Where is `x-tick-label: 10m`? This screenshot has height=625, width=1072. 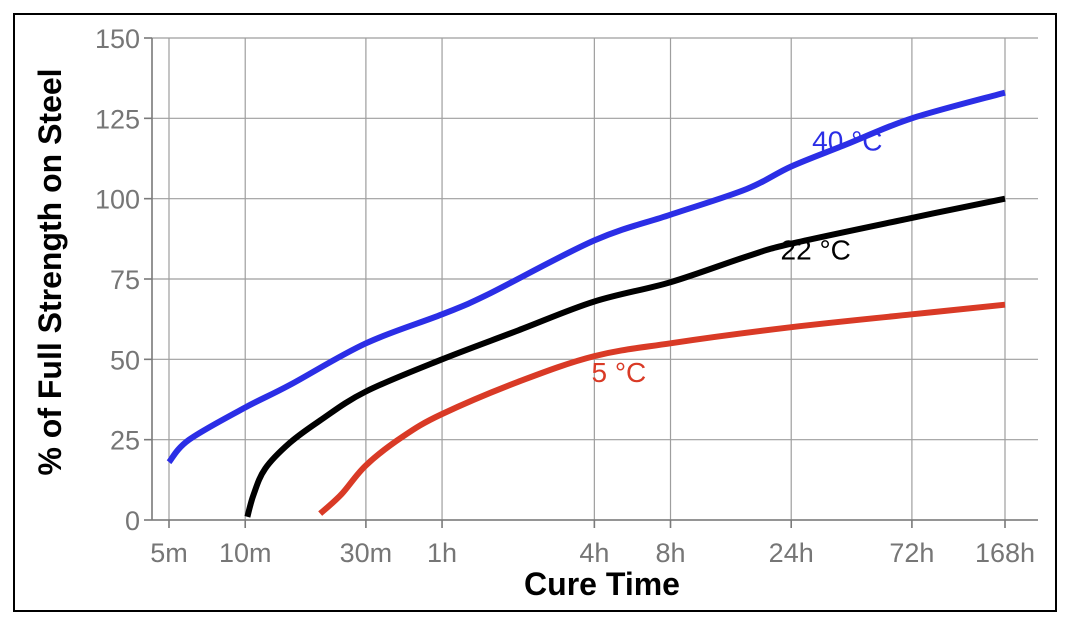
x-tick-label: 10m is located at coordinates (245, 553).